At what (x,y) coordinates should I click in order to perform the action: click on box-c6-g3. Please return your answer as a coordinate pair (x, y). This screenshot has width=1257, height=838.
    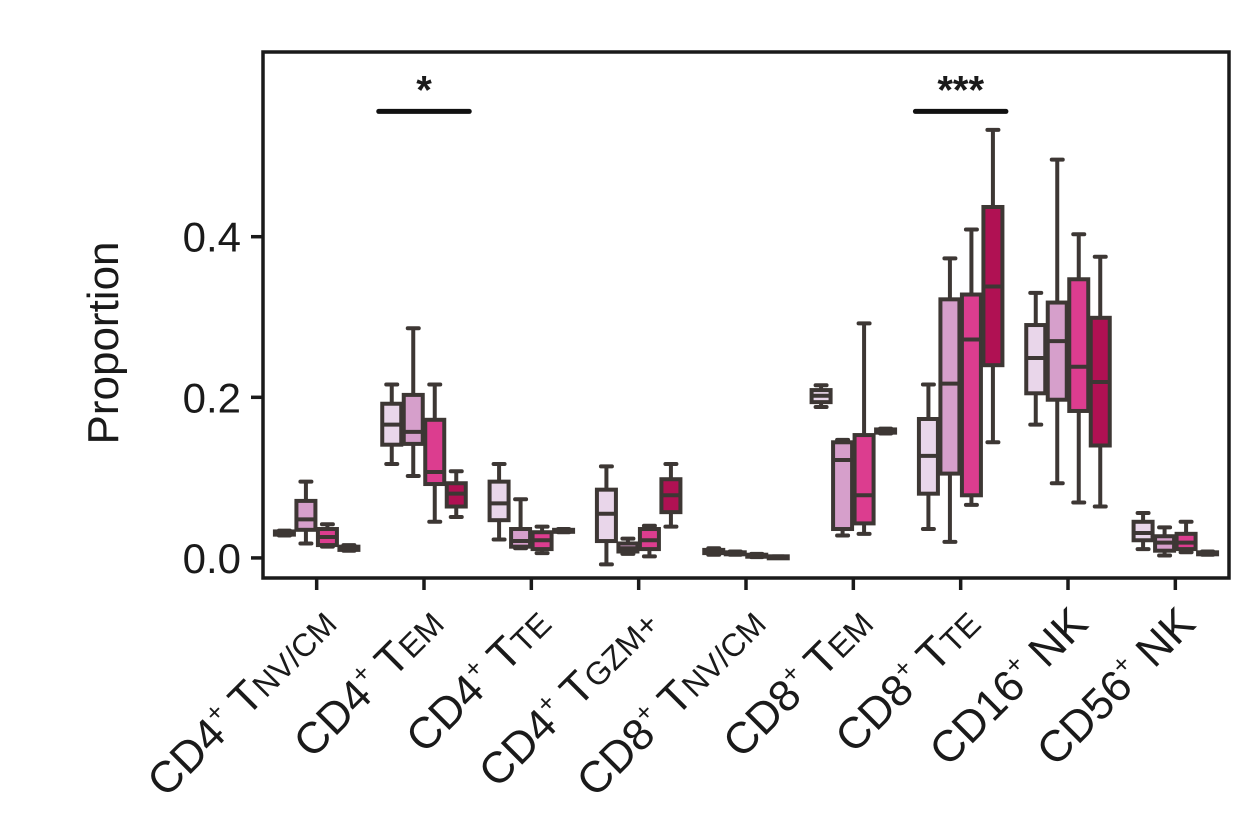
    Looking at the image, I should click on (993, 286).